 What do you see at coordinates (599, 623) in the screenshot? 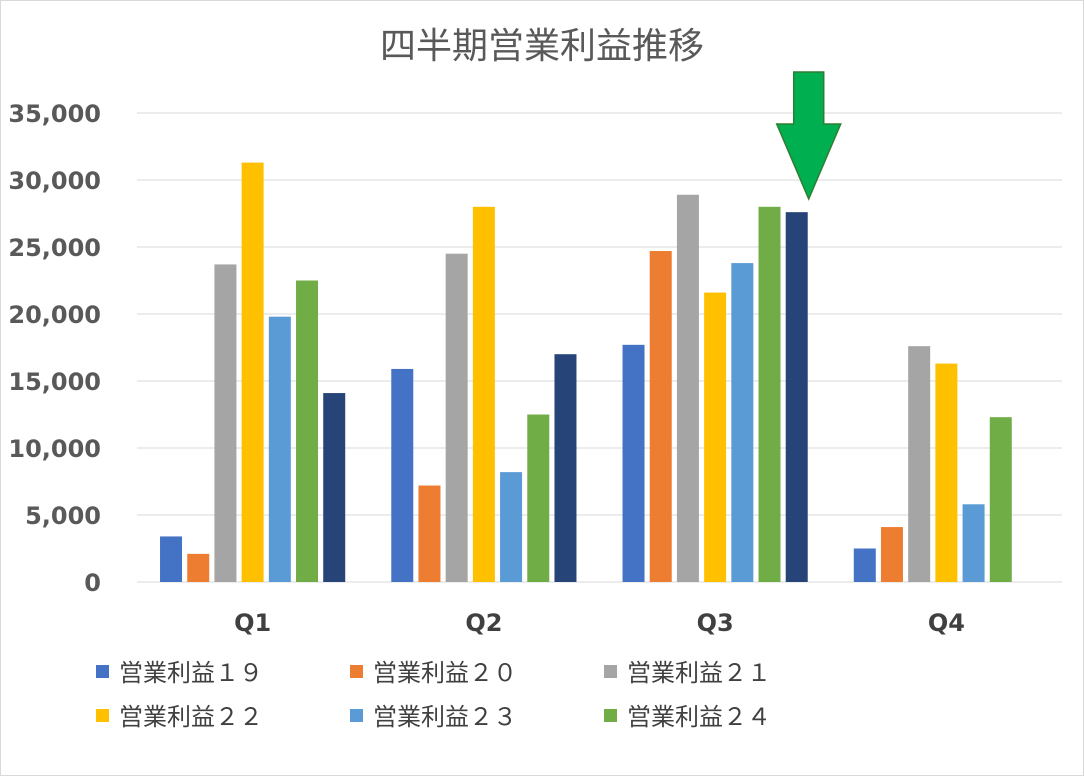
I see `x-axis-ticks: Q1 Q2 Q3 Q4` at bounding box center [599, 623].